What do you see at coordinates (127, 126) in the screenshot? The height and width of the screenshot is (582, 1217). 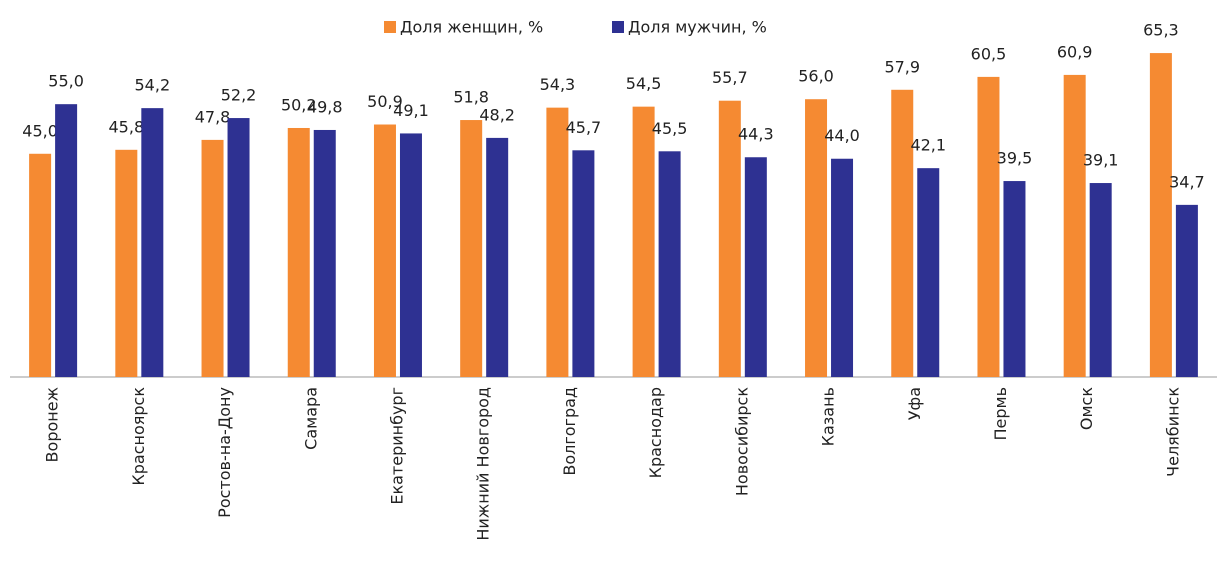 I see `data-label: 45,8` at bounding box center [127, 126].